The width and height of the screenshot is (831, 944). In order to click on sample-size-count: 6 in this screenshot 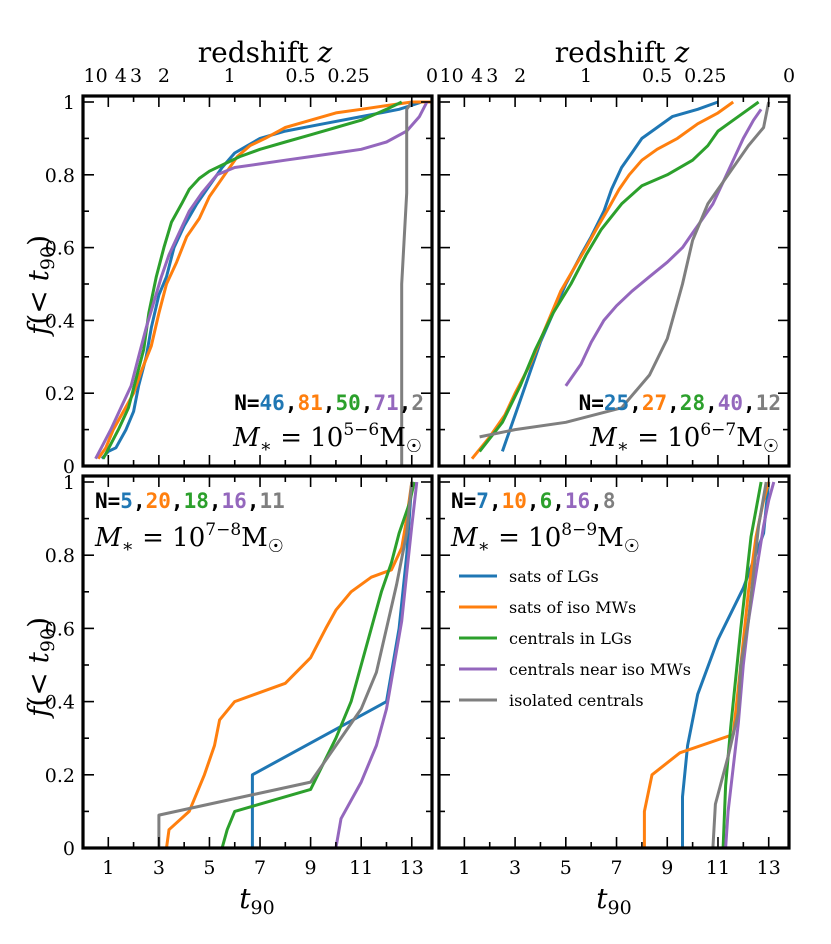, I will do `click(546, 501)`.